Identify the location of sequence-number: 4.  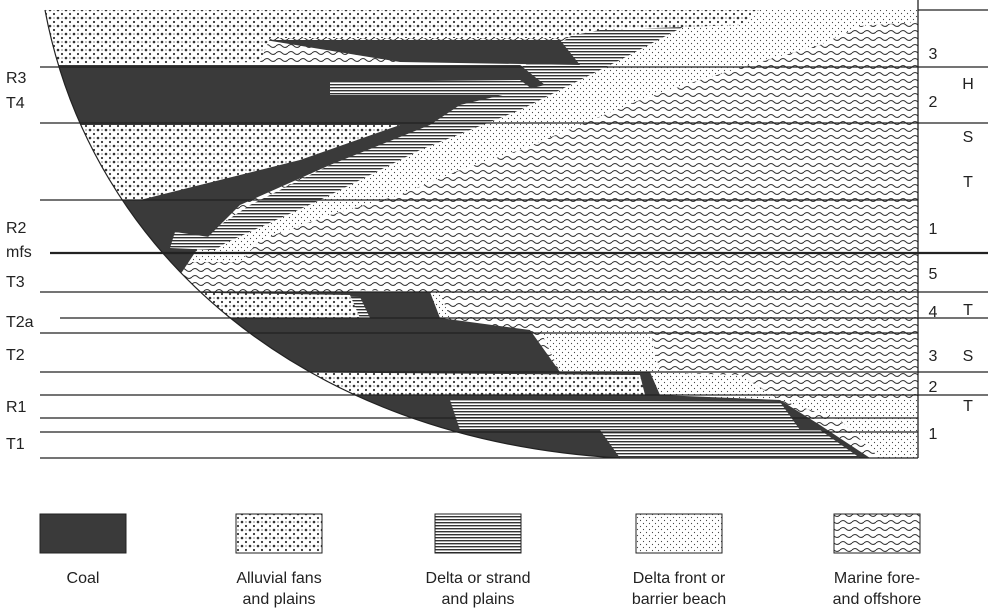
(933, 312).